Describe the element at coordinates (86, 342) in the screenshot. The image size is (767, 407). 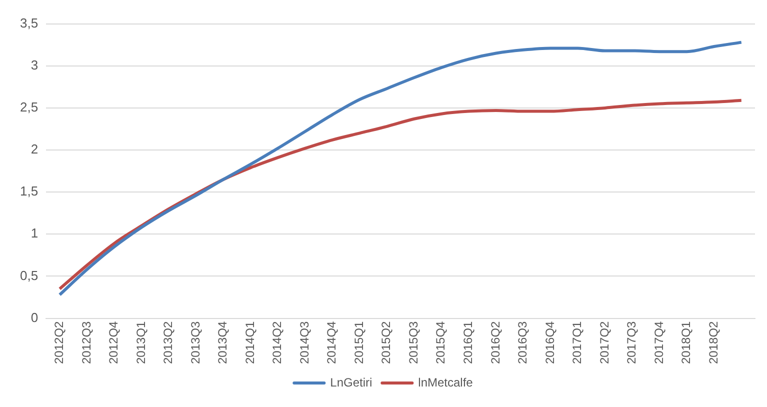
I see `x-tick-label: 2012Q3` at that location.